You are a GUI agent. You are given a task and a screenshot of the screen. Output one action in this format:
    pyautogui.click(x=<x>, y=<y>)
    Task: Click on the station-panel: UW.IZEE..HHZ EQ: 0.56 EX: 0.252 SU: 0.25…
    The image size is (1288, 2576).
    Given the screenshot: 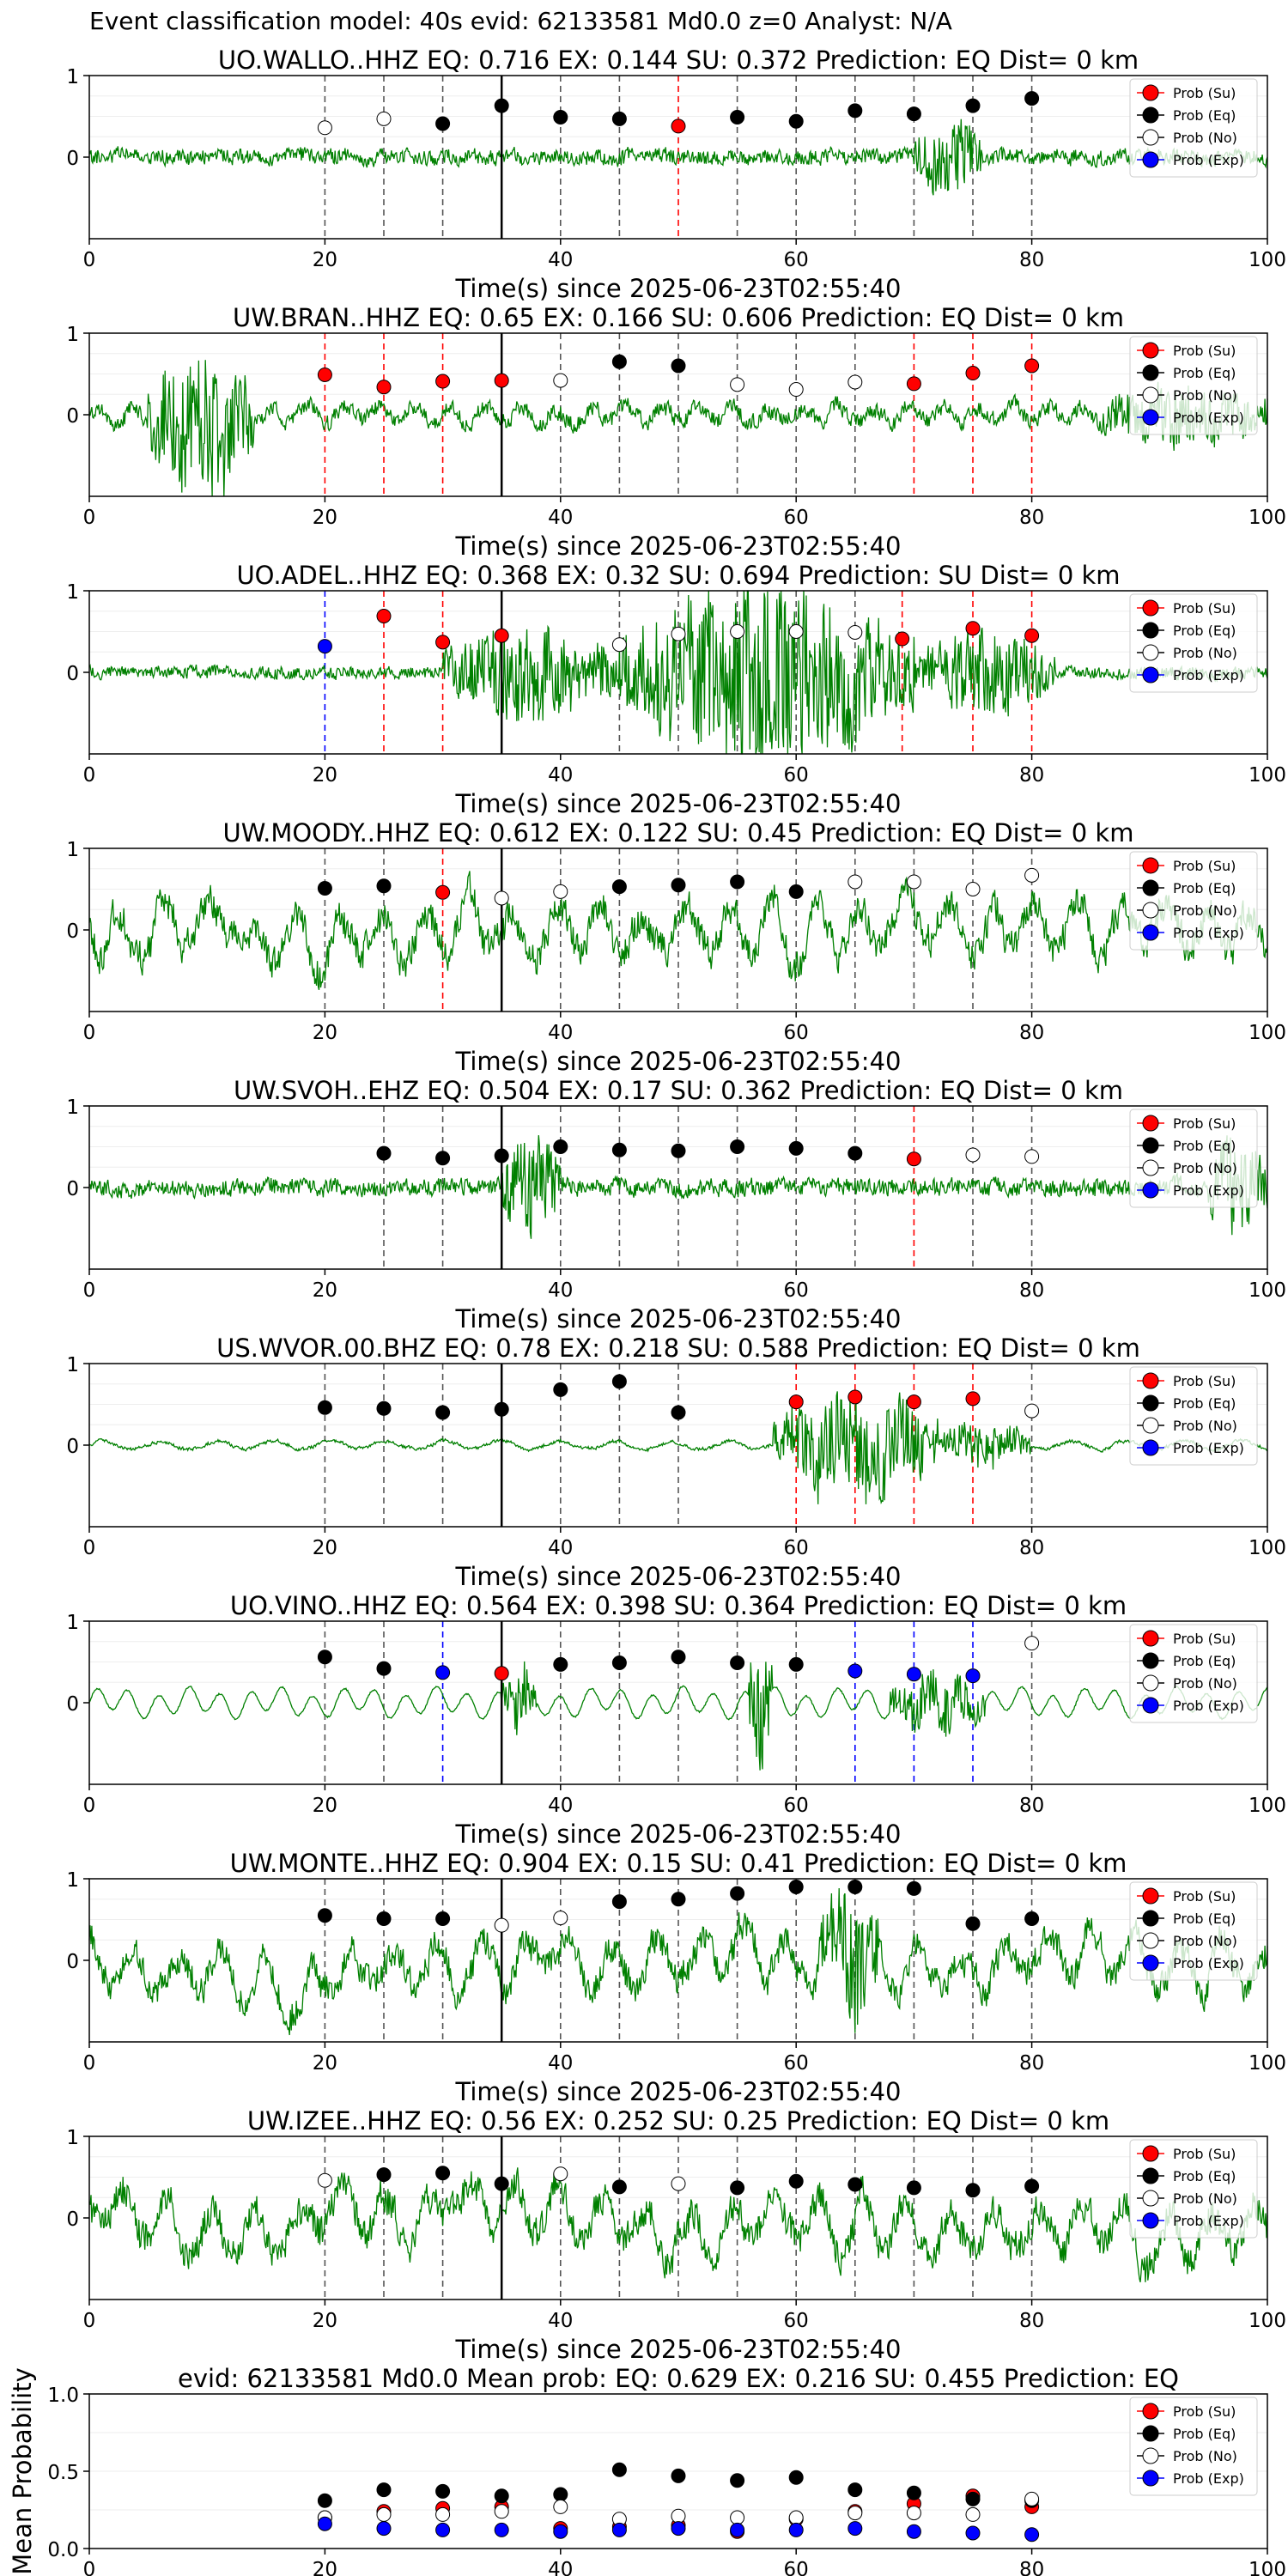 What is the action you would take?
    pyautogui.click(x=644, y=2212)
    